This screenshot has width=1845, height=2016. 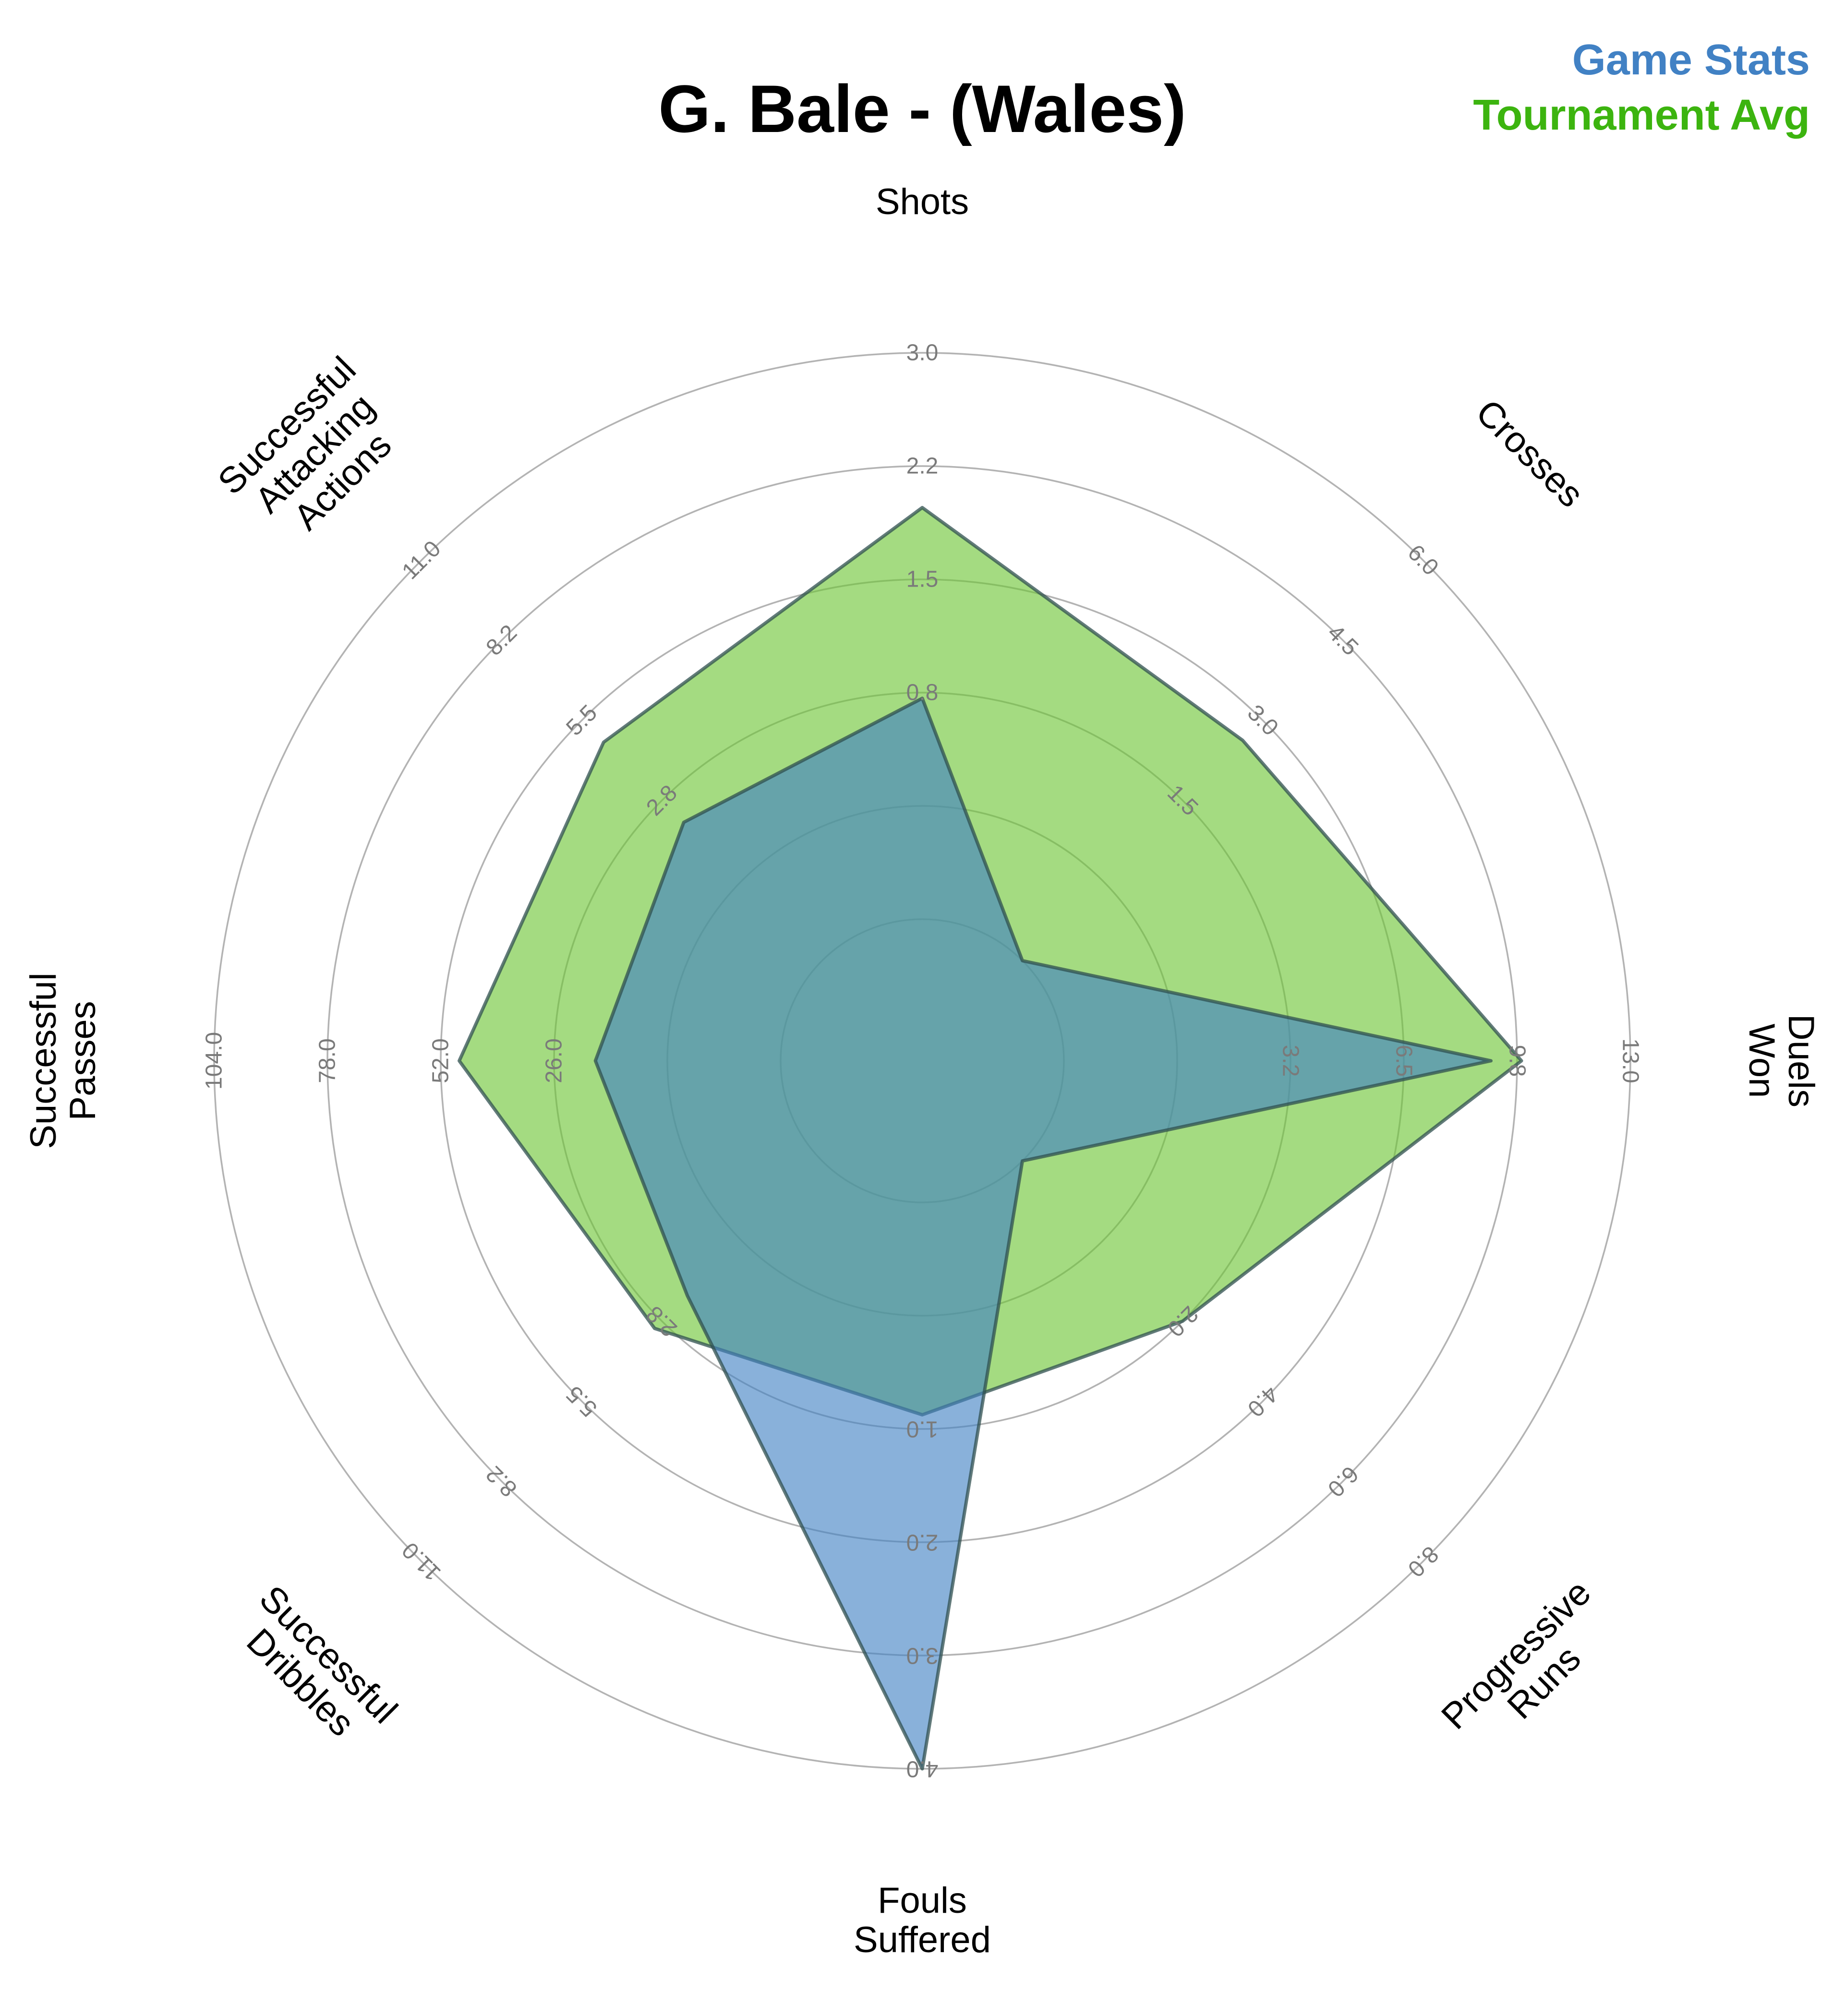 What do you see at coordinates (327, 1060) in the screenshot?
I see `tick-label-successful-passes-3: 78.0` at bounding box center [327, 1060].